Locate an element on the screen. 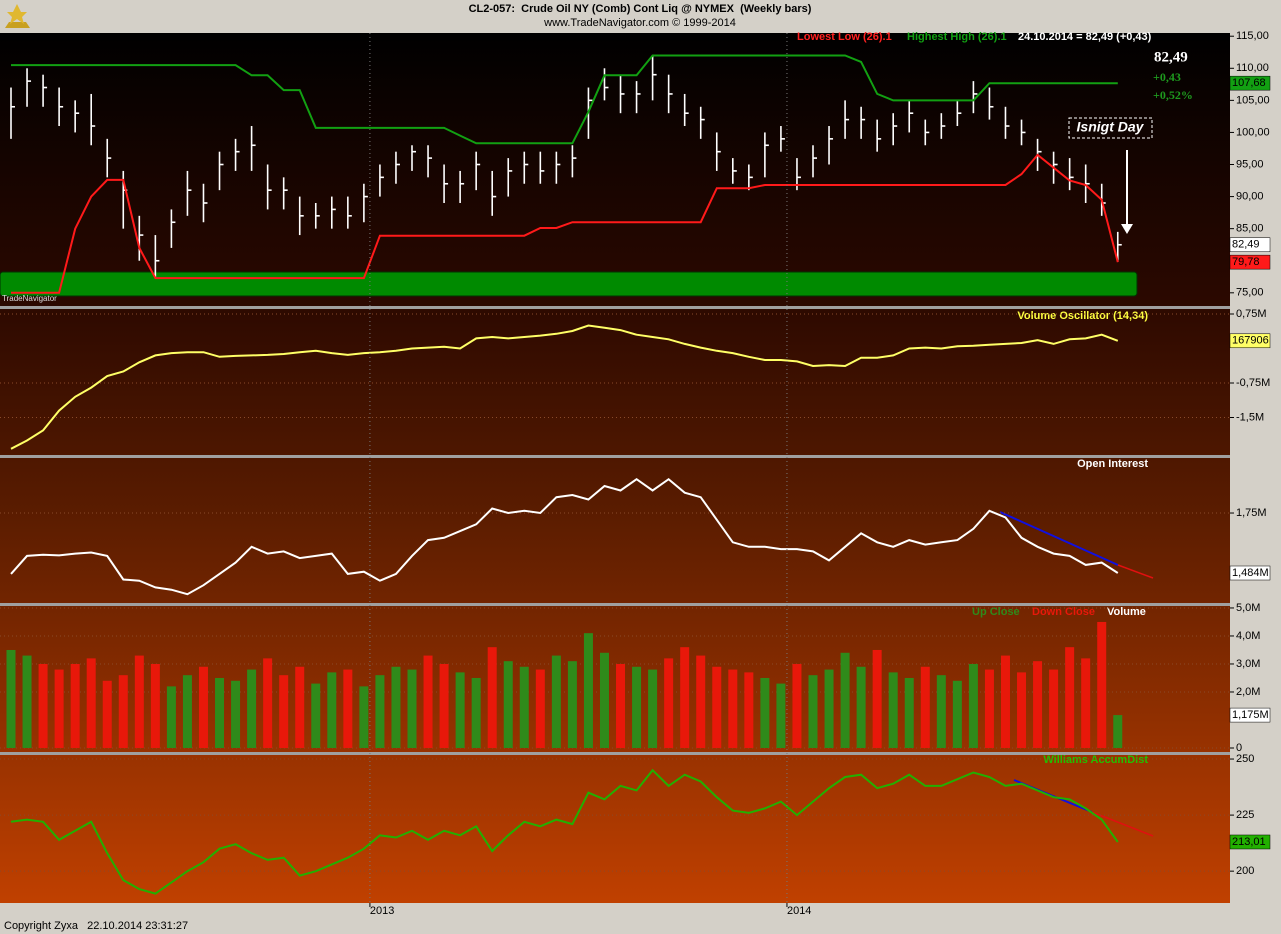 The height and width of the screenshot is (934, 1281). legend-entry: Open Interest is located at coordinates (1112, 464).